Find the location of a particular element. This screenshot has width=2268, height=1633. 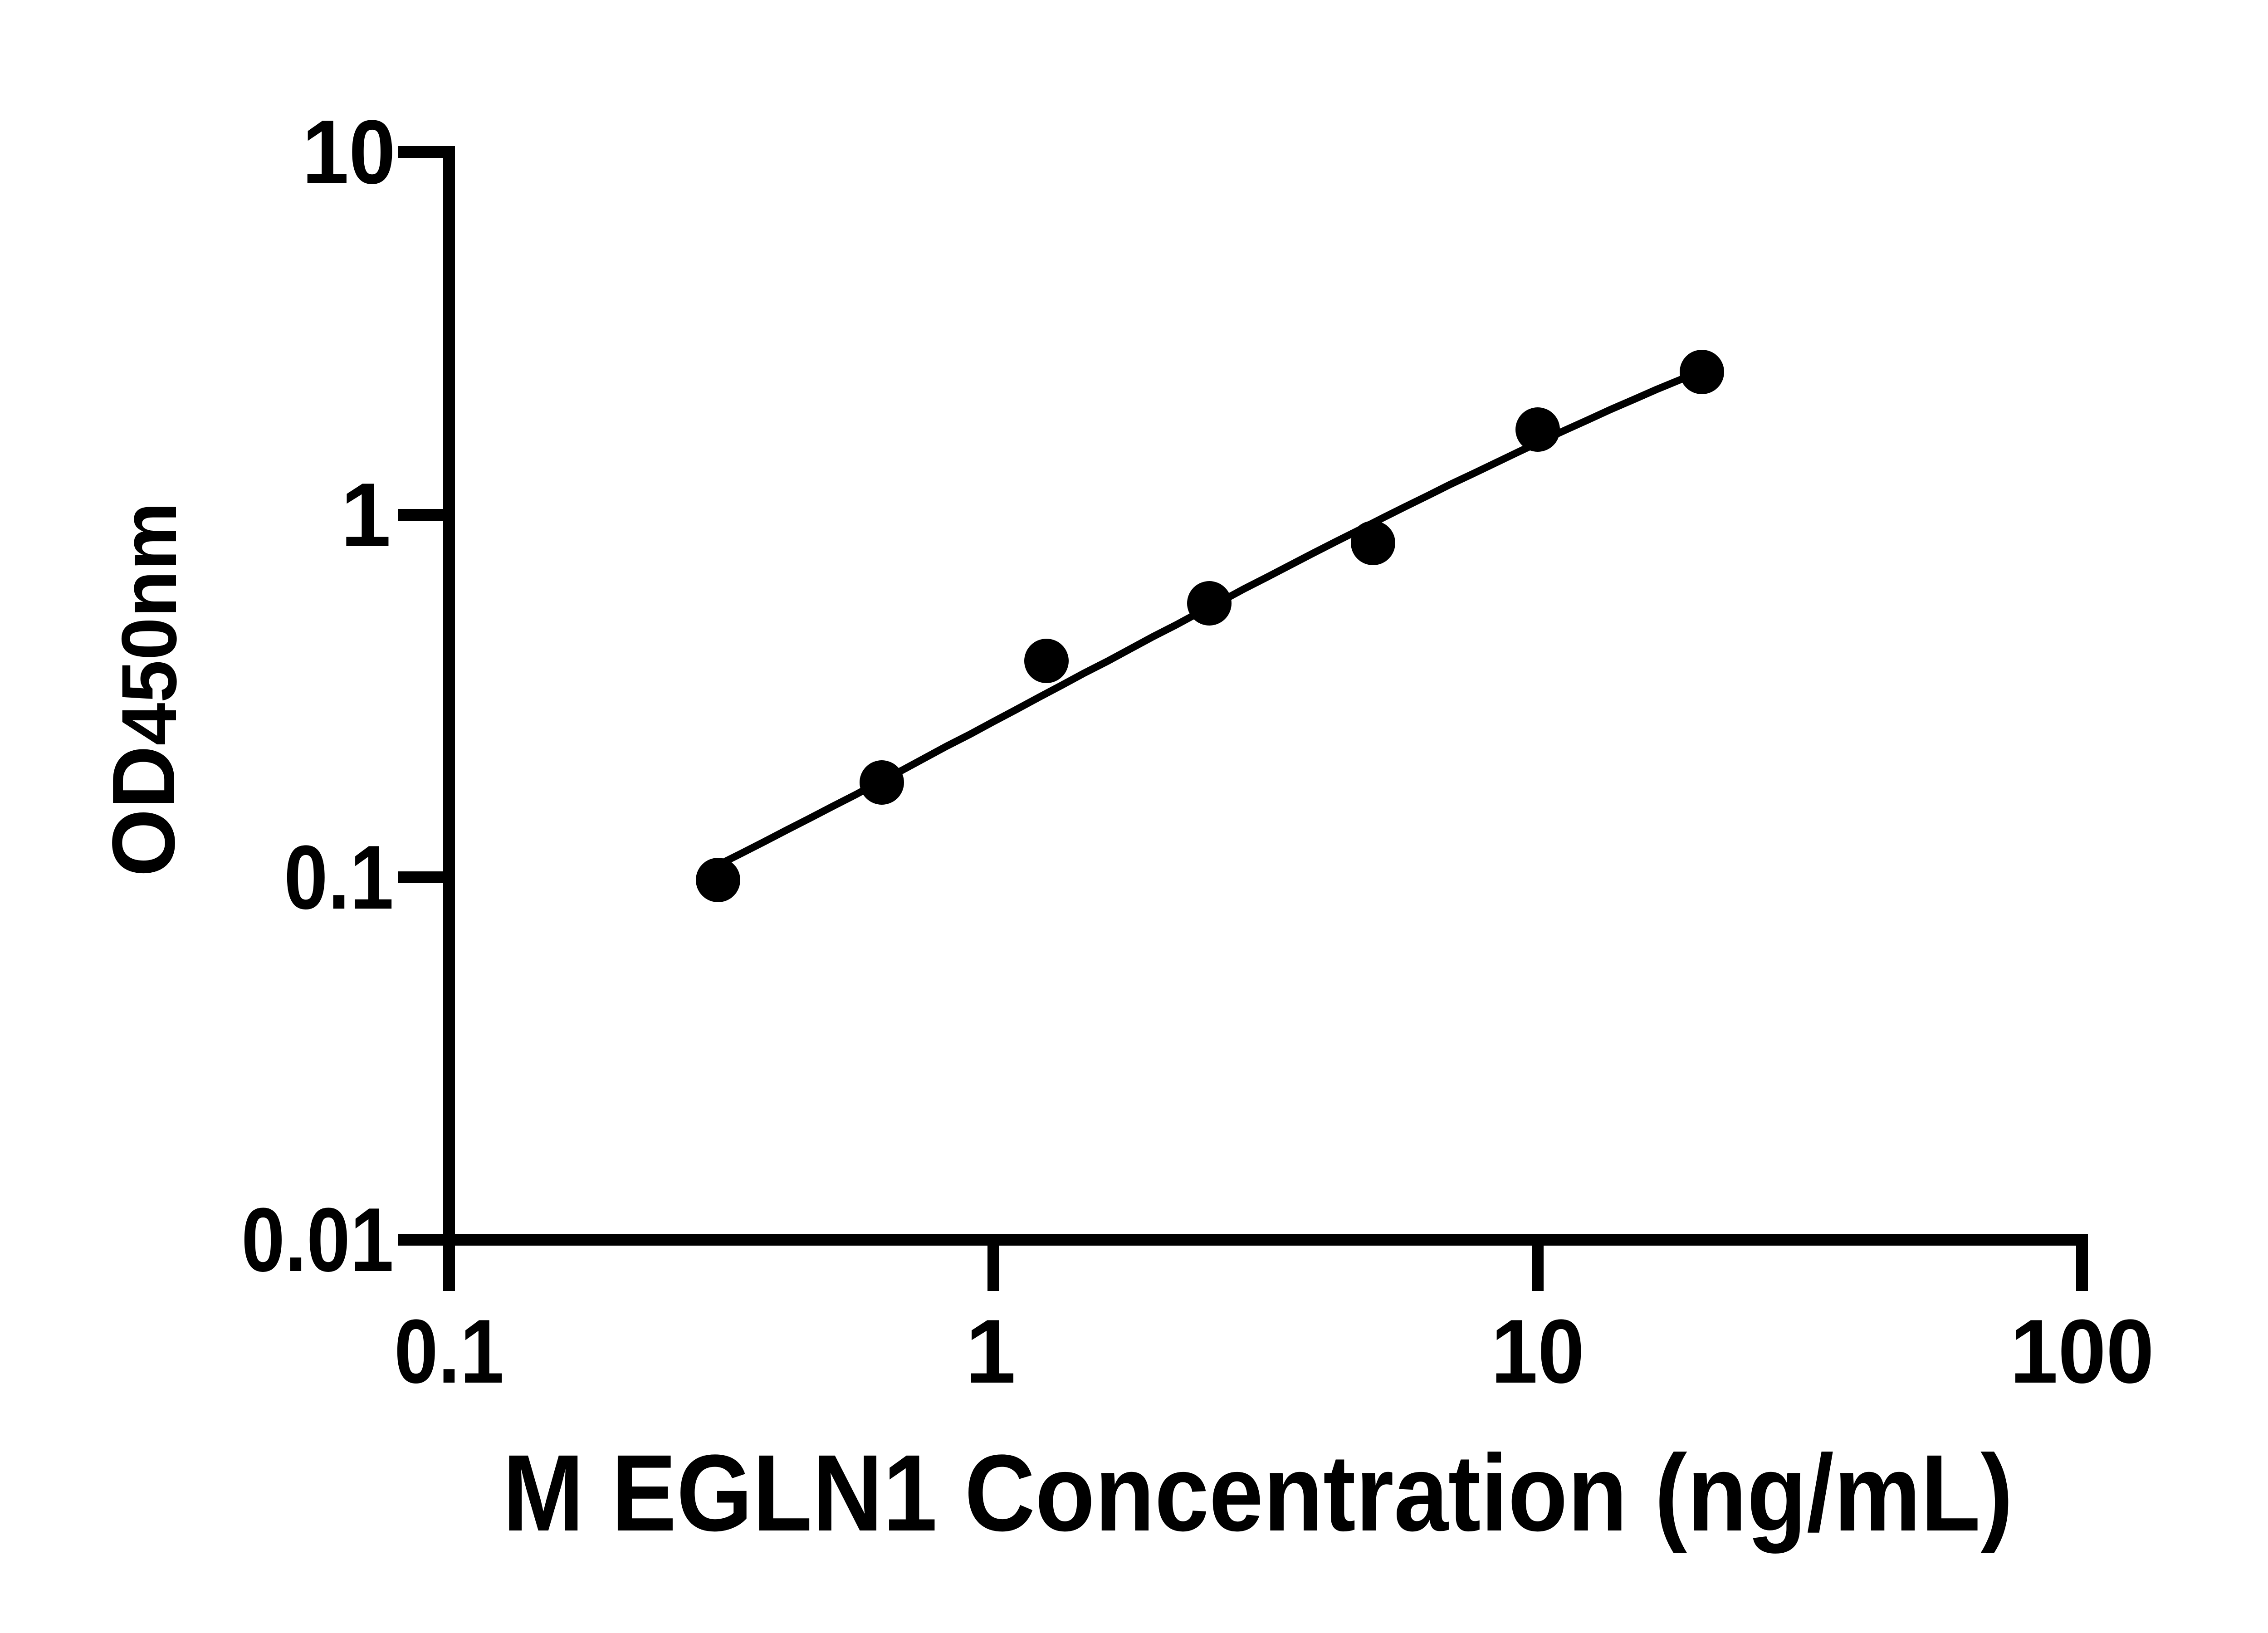

svg-text: OD450nm is located at coordinates (144, 689).